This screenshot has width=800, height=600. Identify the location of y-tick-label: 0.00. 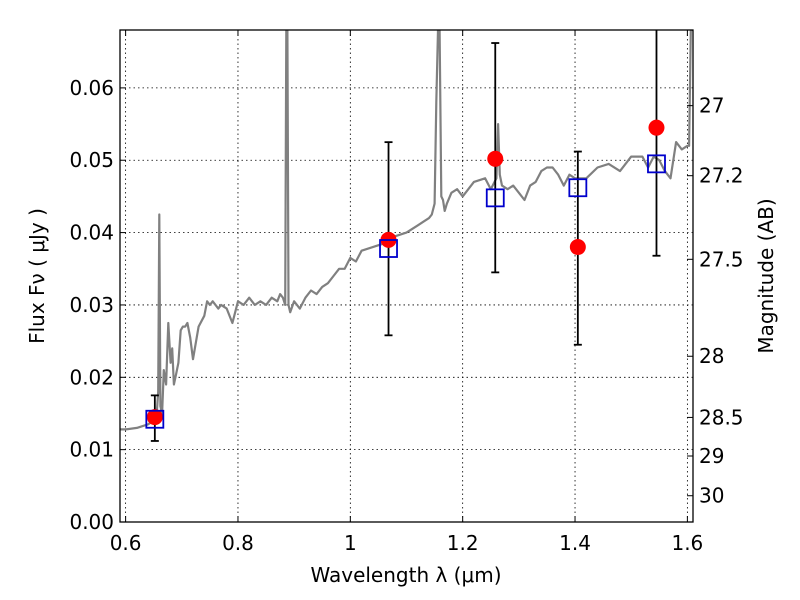
(91, 522).